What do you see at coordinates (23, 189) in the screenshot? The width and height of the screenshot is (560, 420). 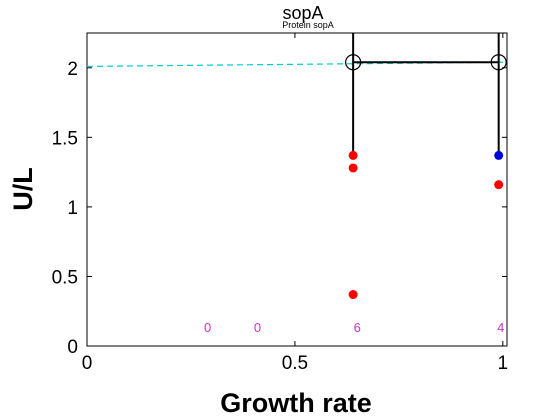 I see `y-axis-label: U/L` at bounding box center [23, 189].